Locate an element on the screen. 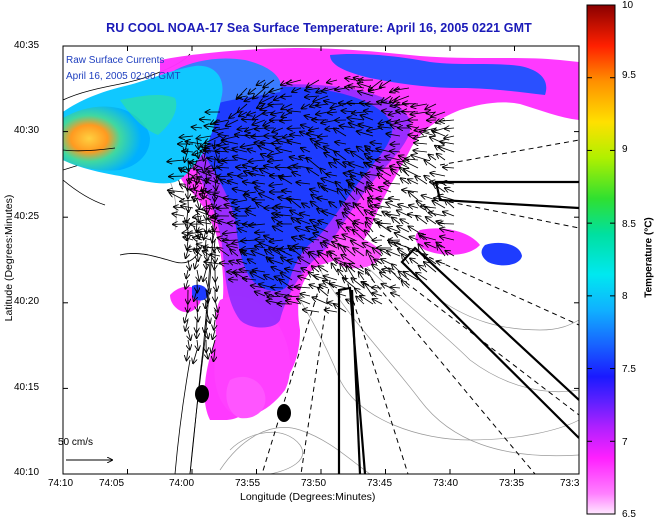 The height and width of the screenshot is (520, 654). x-tick-label: 73:50 is located at coordinates (313, 483).